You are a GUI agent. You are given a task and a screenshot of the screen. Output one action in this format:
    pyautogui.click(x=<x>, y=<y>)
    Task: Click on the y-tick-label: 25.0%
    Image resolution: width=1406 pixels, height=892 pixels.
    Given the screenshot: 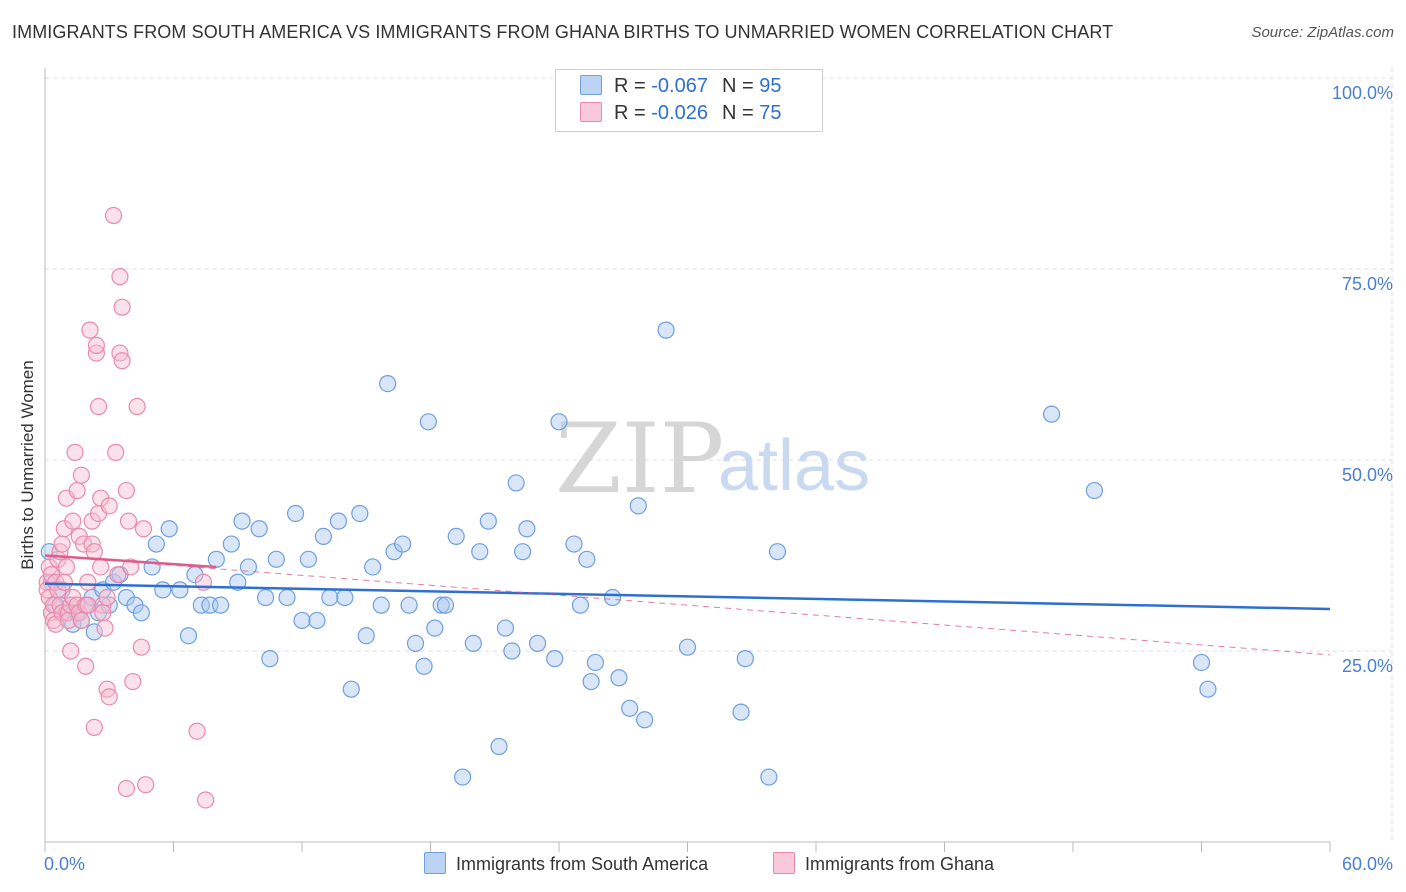 What is the action you would take?
    pyautogui.click(x=1367, y=666)
    